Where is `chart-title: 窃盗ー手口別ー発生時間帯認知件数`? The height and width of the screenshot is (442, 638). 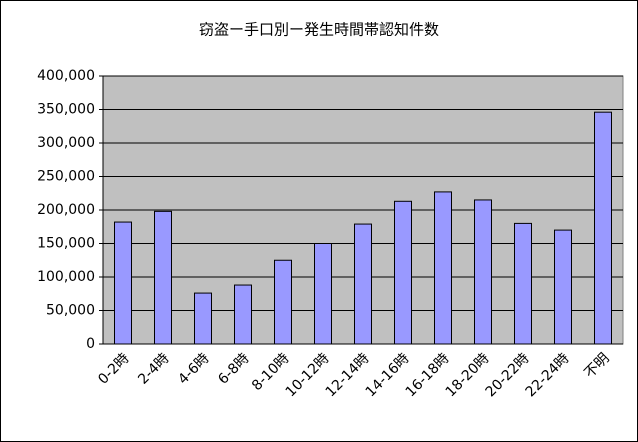 chart-title: 窃盗ー手口別ー発生時間帯認知件数 is located at coordinates (319, 30).